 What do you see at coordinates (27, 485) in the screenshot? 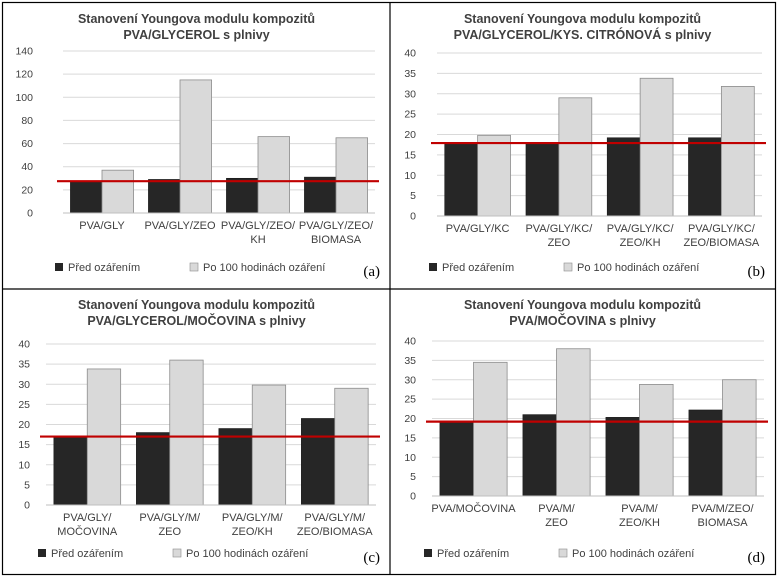
I see `y-tick-label: 5` at bounding box center [27, 485].